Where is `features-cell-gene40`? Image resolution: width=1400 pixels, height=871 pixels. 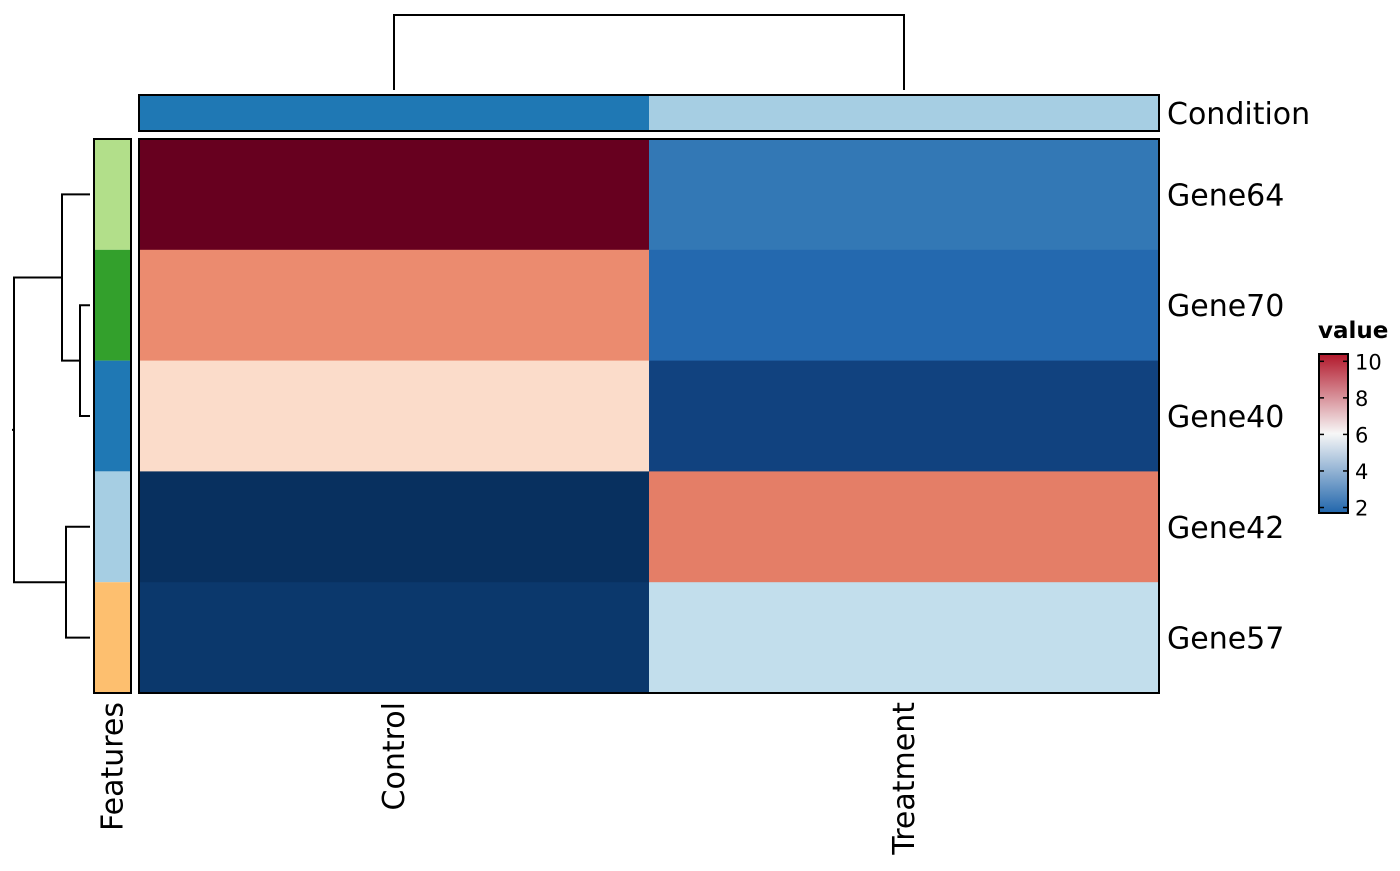 features-cell-gene40 is located at coordinates (112, 416).